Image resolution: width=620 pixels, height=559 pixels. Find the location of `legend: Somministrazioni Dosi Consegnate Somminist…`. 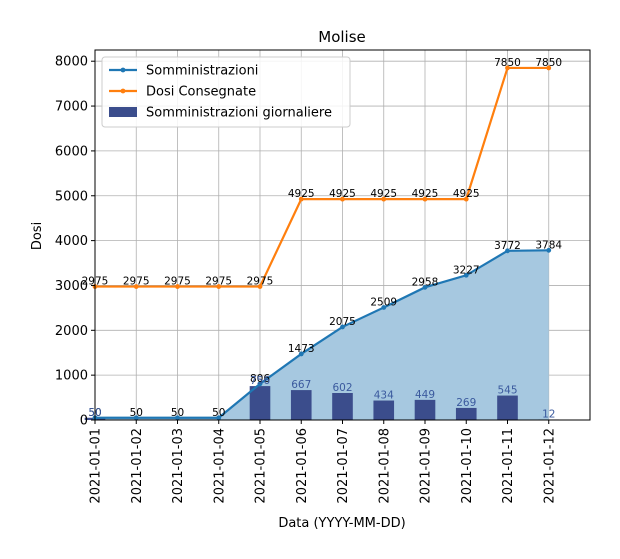

legend: Somministrazioni Dosi Consegnate Somminist… is located at coordinates (226, 92).